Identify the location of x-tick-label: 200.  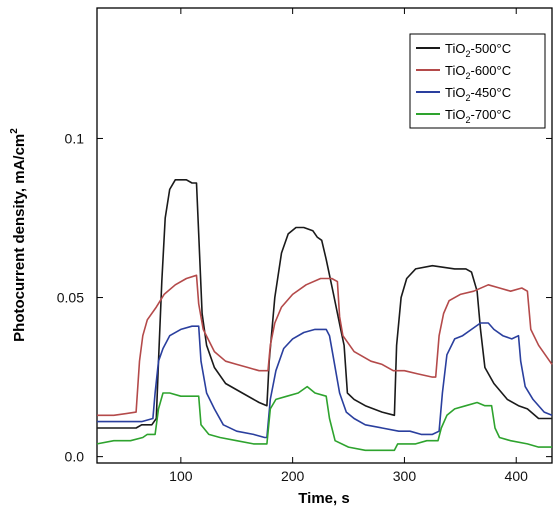
(293, 476).